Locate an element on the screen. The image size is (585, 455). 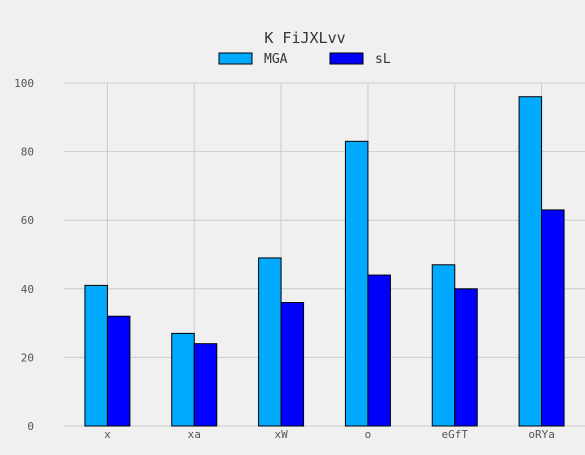
y-tick-label: 80 is located at coordinates (27, 152).